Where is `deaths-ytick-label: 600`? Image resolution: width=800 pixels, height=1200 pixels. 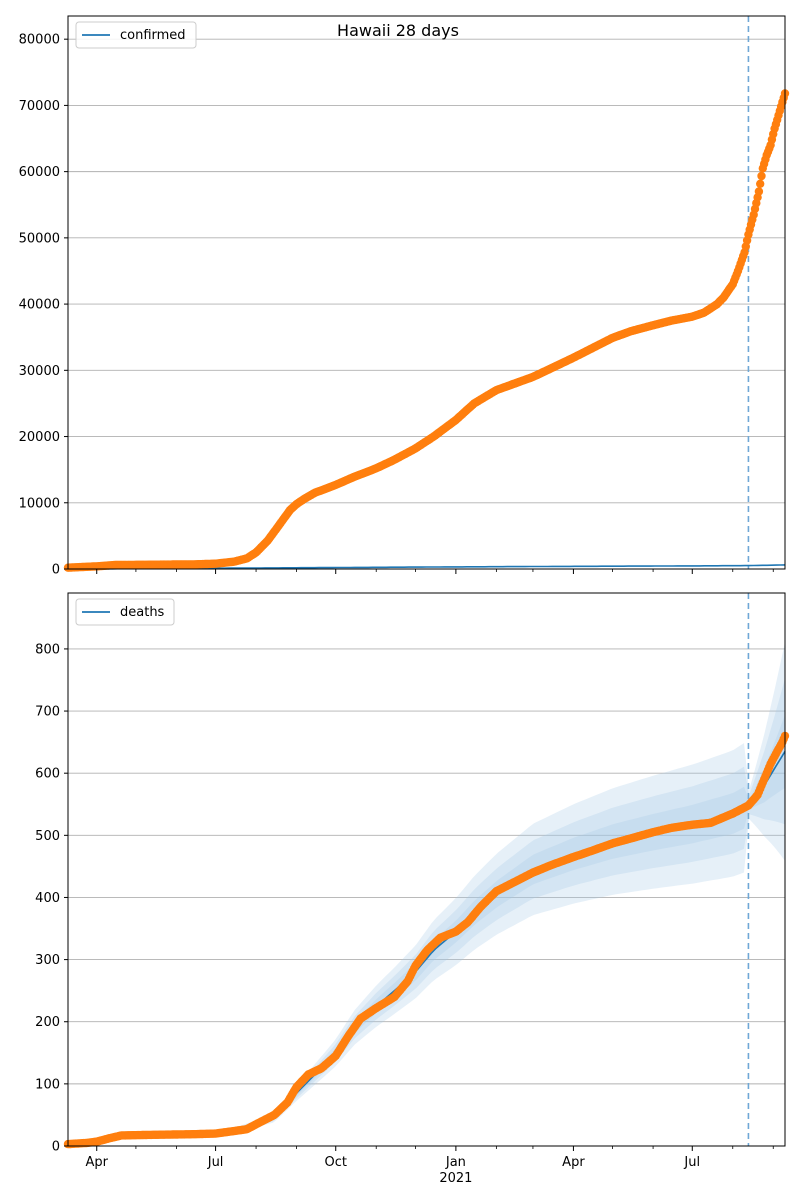 deaths-ytick-label: 600 is located at coordinates (47, 774).